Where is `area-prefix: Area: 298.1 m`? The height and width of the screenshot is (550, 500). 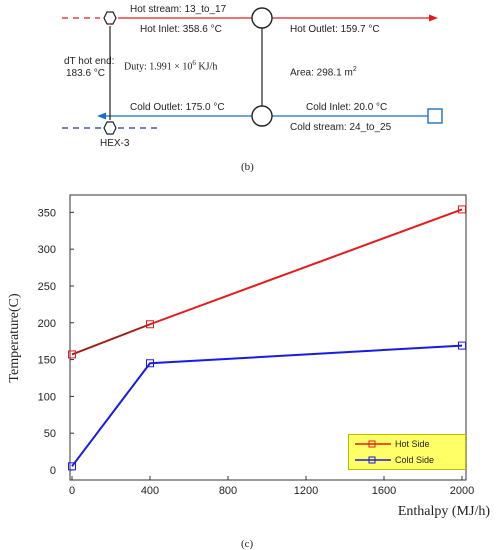 area-prefix: Area: 298.1 m is located at coordinates (321, 73).